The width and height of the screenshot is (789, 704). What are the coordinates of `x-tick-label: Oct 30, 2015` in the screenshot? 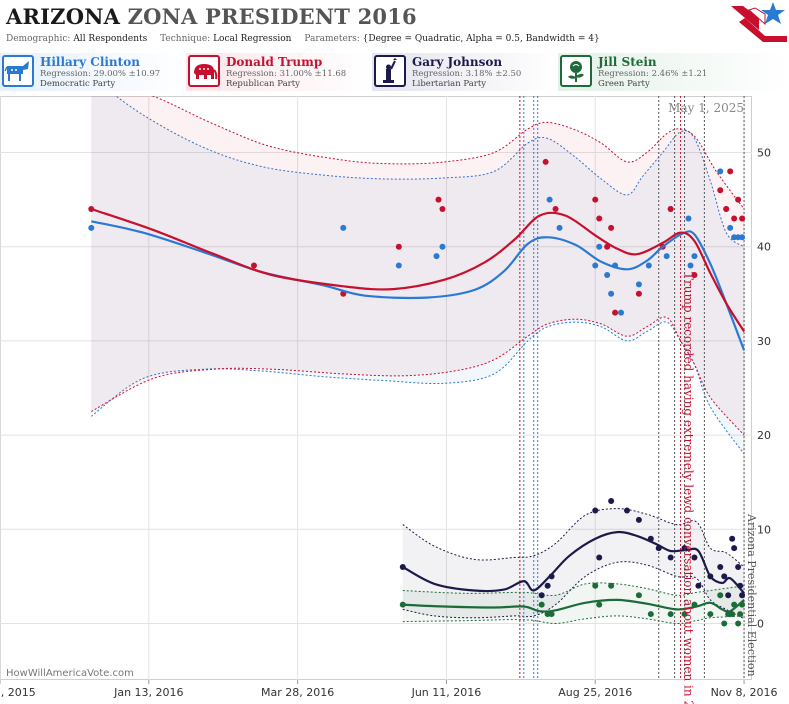 It's located at (18, 692).